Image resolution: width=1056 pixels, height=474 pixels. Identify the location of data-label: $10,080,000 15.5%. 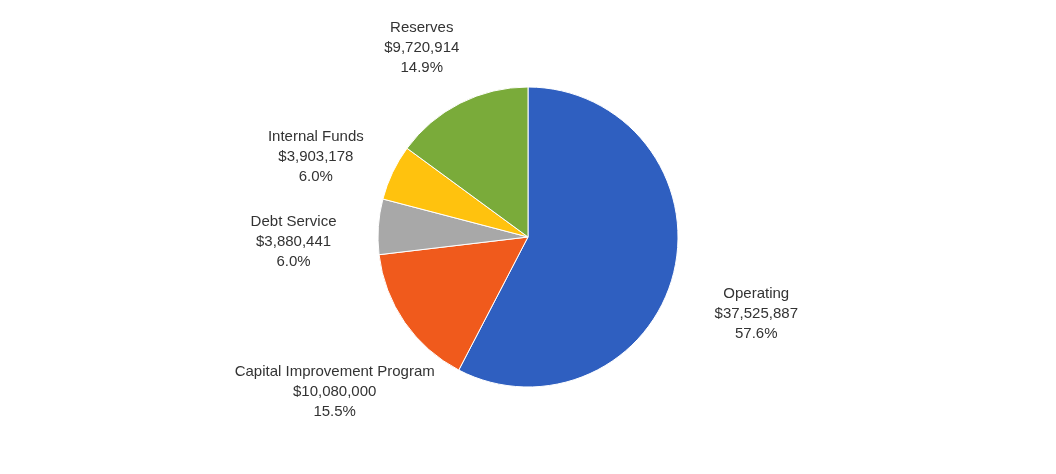
(334, 400).